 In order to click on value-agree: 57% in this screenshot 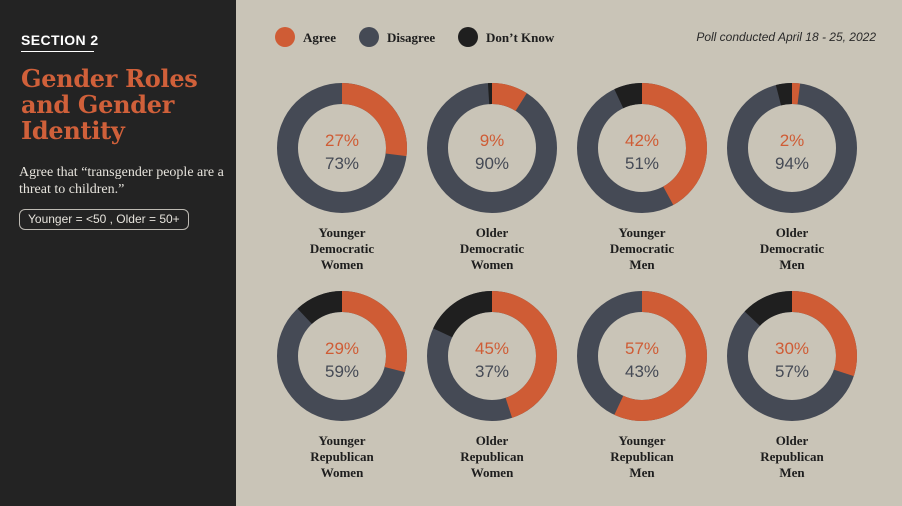, I will do `click(642, 348)`.